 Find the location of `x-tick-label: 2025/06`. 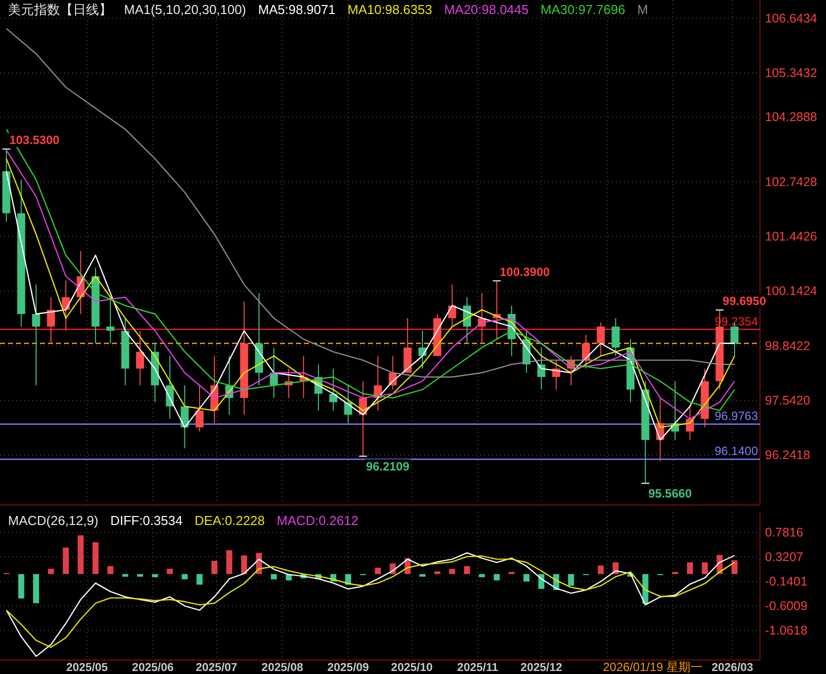

x-tick-label: 2025/06 is located at coordinates (153, 668).